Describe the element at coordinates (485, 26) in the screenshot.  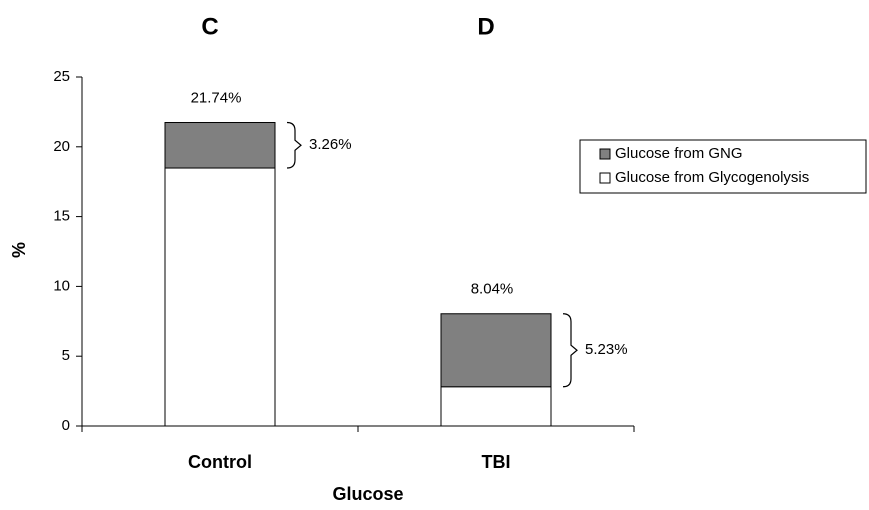
I see `panel-label: D` at that location.